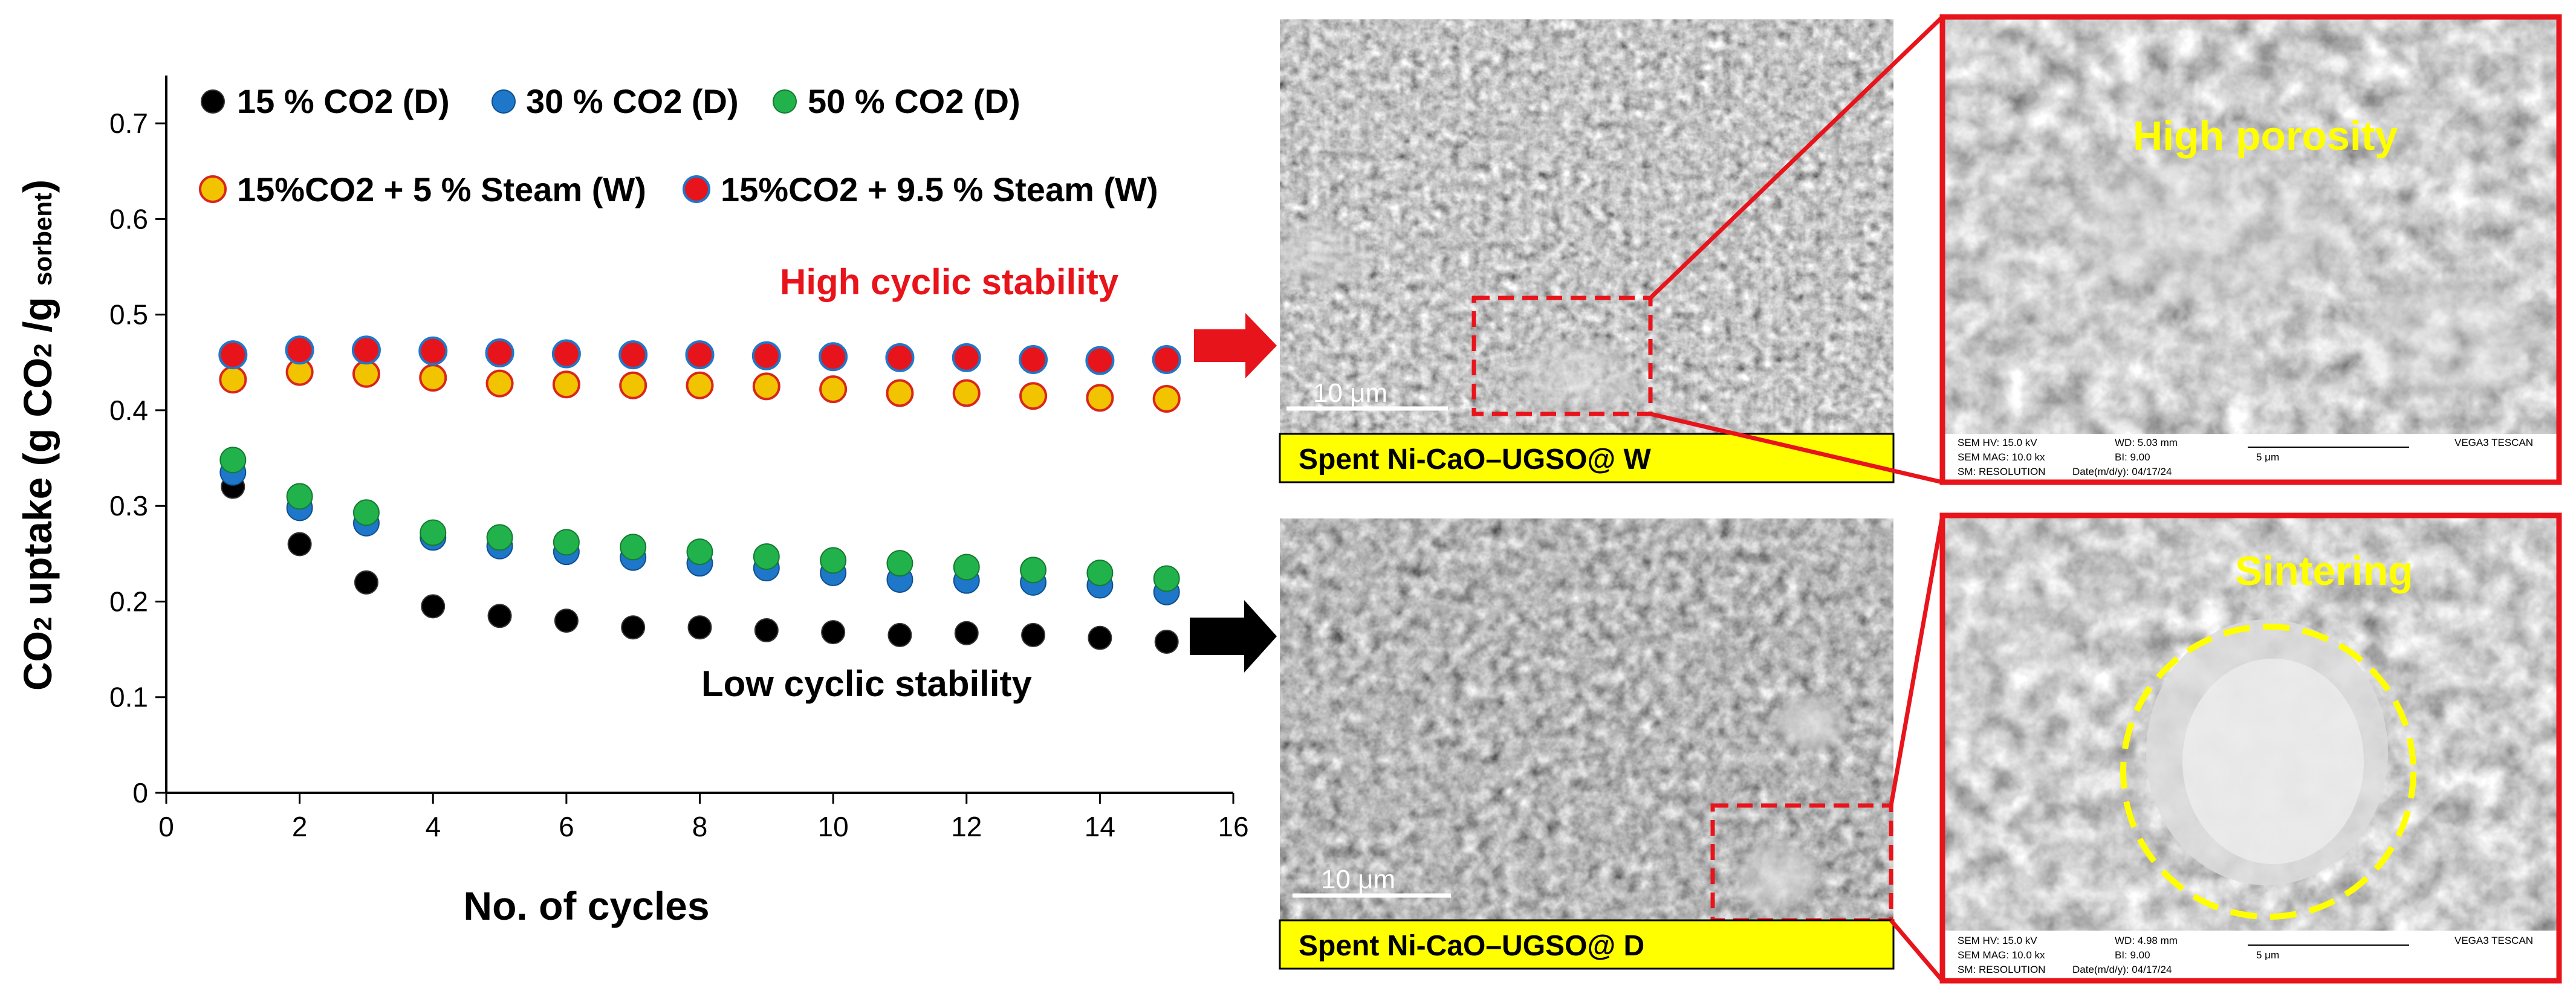  What do you see at coordinates (700, 826) in the screenshot?
I see `x-tick-label: 8` at bounding box center [700, 826].